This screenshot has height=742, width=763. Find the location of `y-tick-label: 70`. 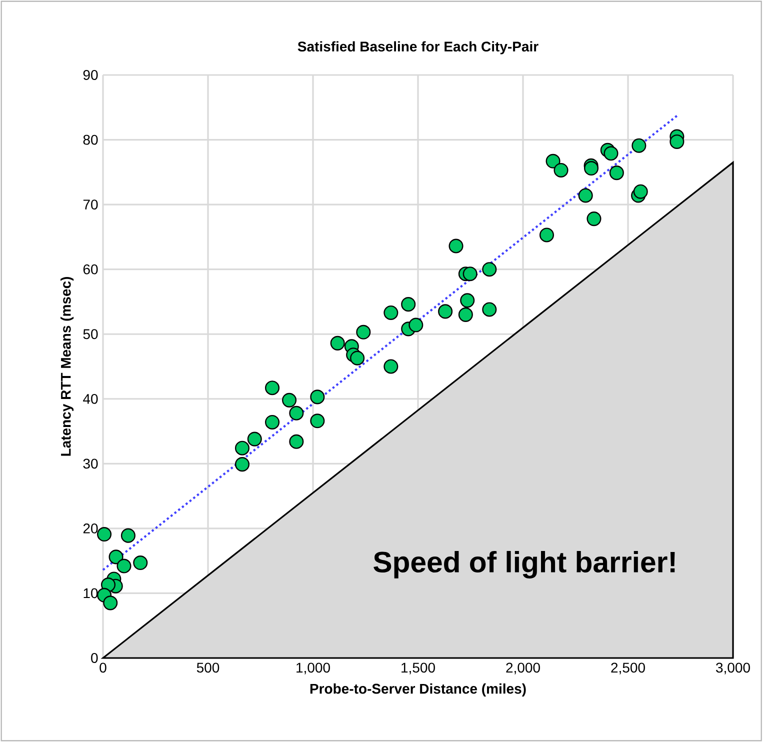

y-tick-label: 70 is located at coordinates (90, 205).